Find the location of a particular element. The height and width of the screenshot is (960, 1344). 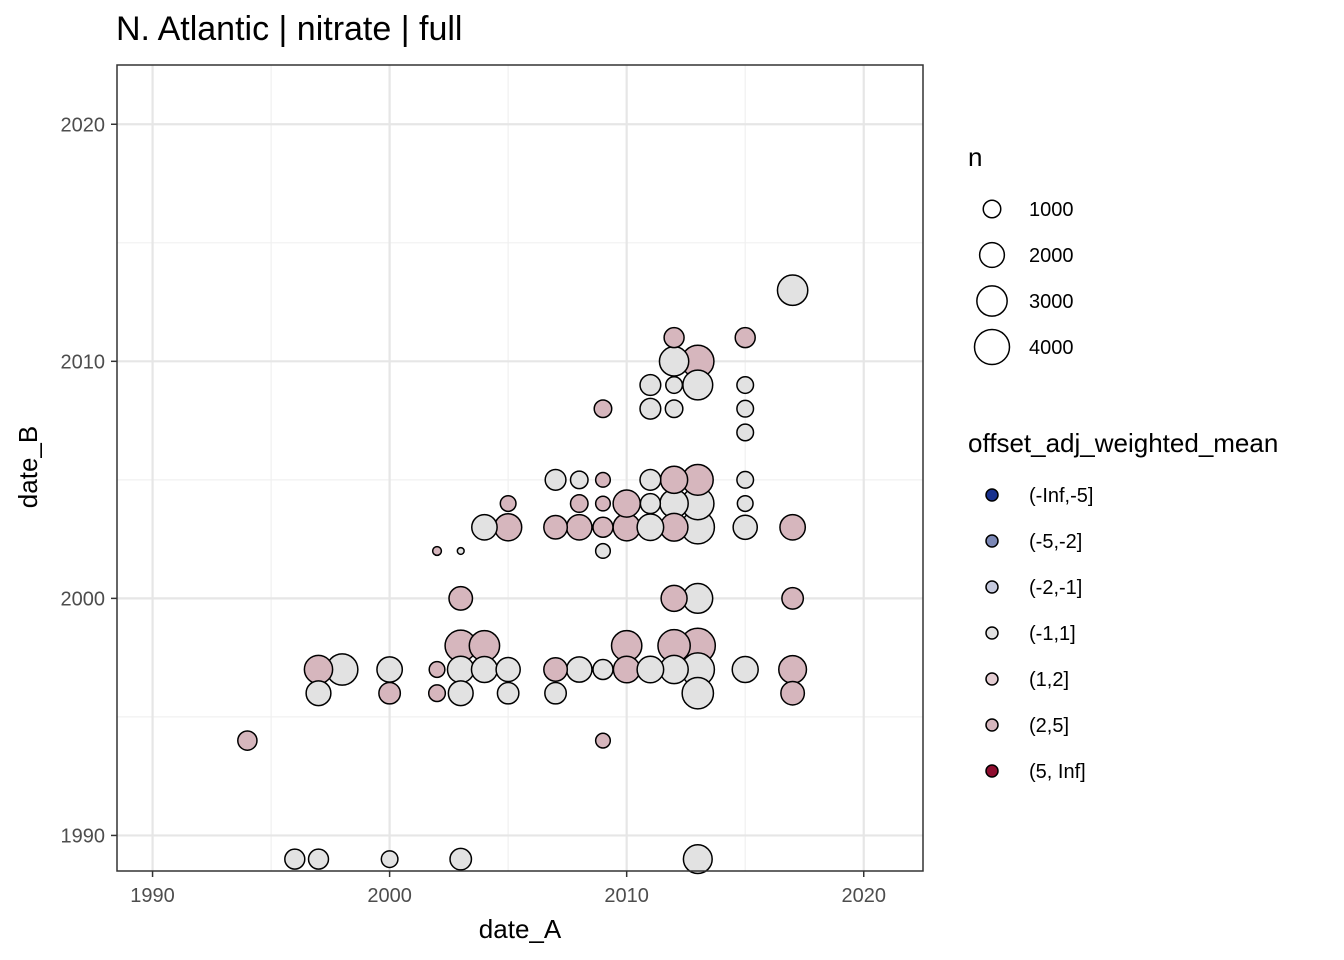

color-legend-label: (1,2] is located at coordinates (1049, 680).